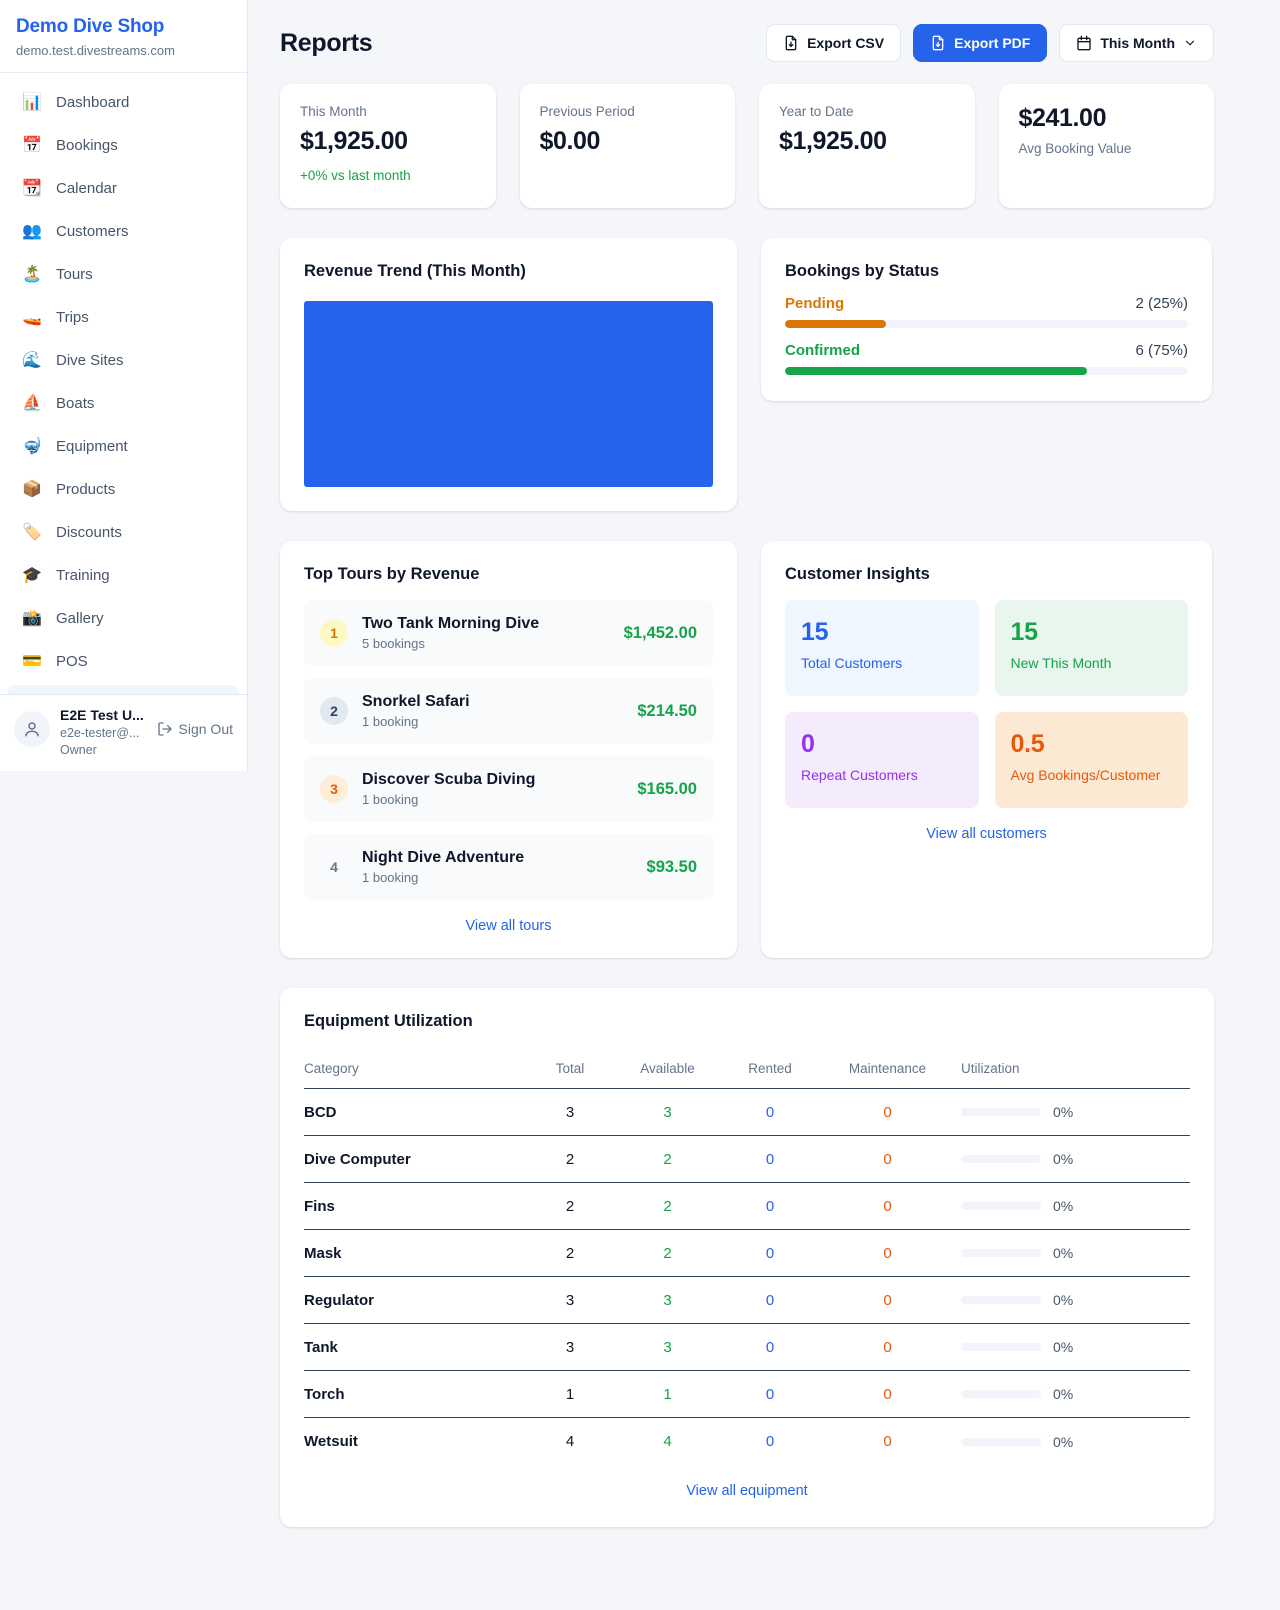 Image resolution: width=1280 pixels, height=1610 pixels. Describe the element at coordinates (32, 403) in the screenshot. I see `boats-icon: ⛵` at that location.